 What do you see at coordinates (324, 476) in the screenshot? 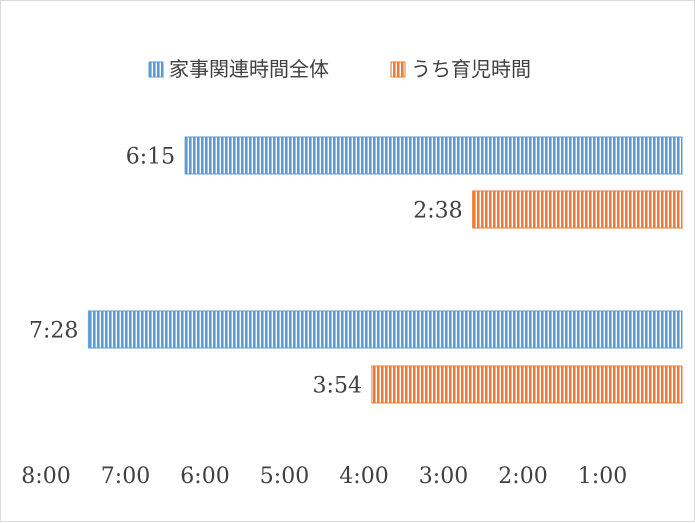
I see `x-axis-ticks: 8:00 7:00 6:00 5:00 4:00 3:00 2:00 1:00` at bounding box center [324, 476].